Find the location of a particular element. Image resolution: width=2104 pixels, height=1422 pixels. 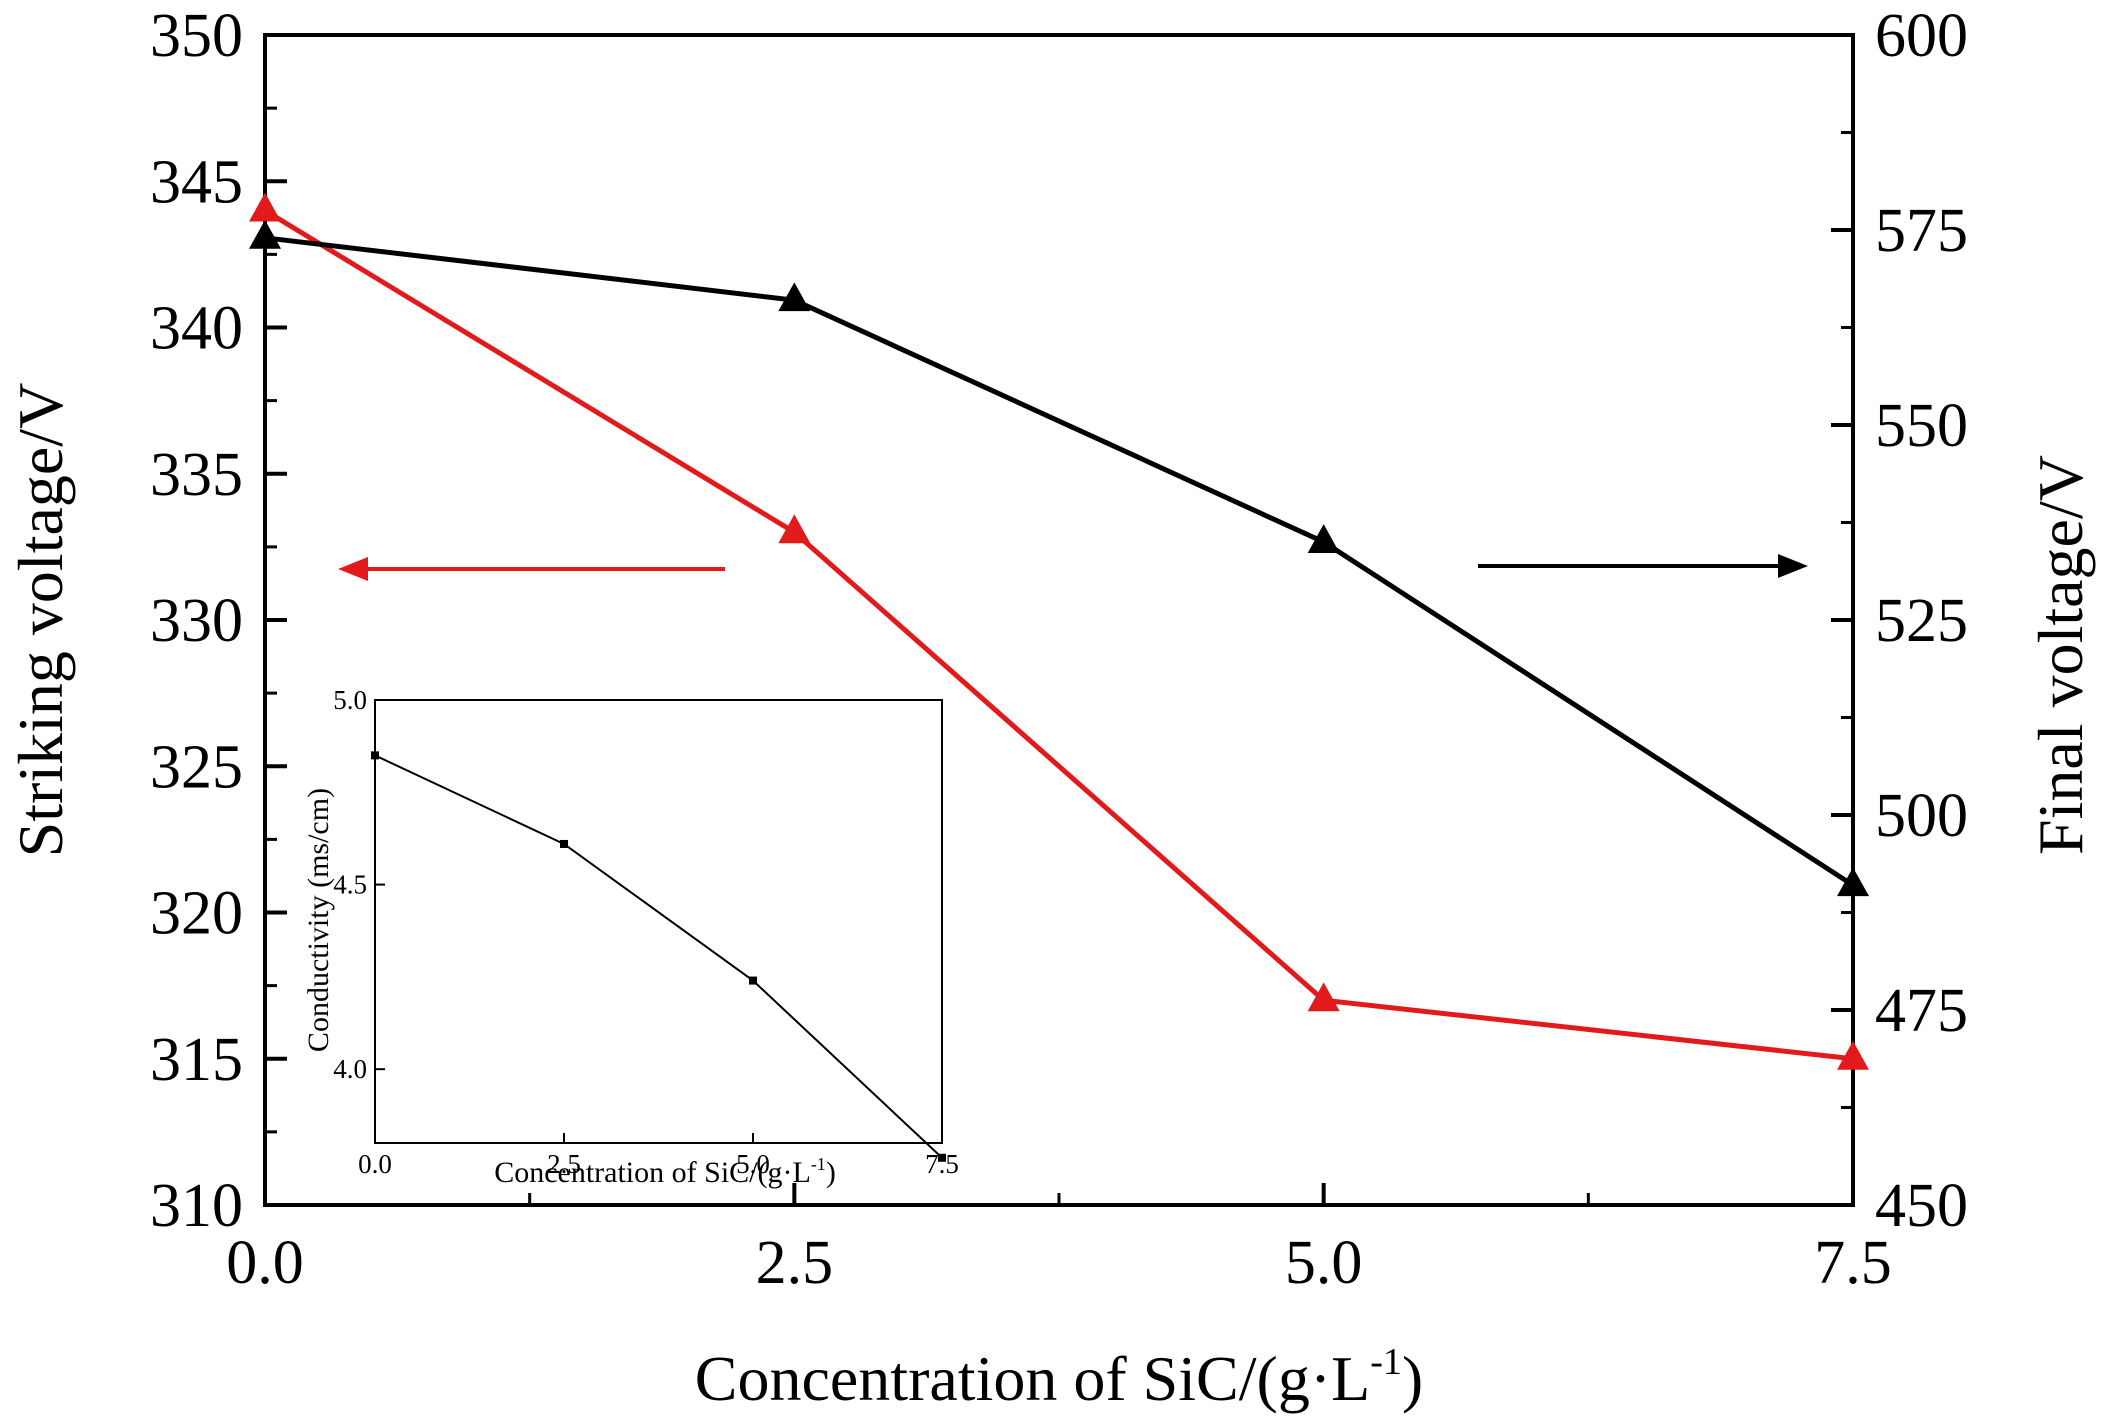

x-axis-title-text: Concentration of SiC/(g·L is located at coordinates (1032, 1378).